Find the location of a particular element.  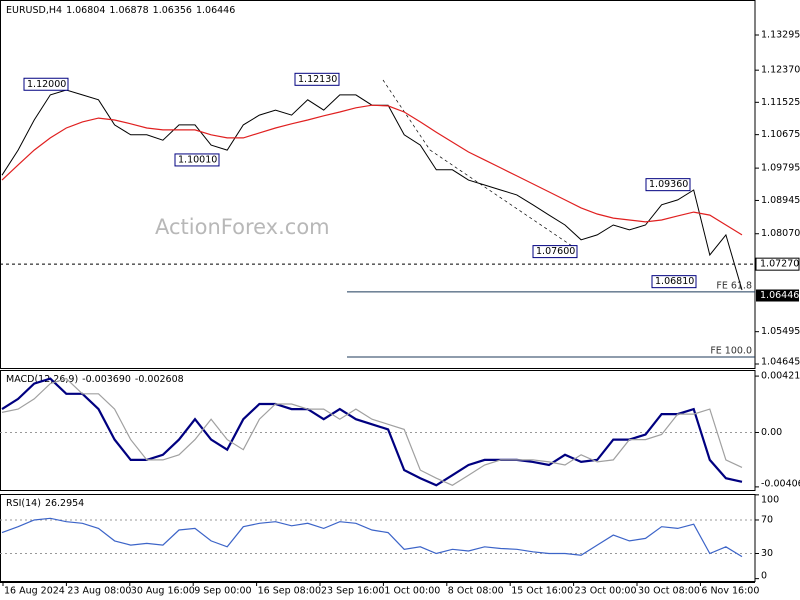

last-price-label: 1.06446 is located at coordinates (779, 295).